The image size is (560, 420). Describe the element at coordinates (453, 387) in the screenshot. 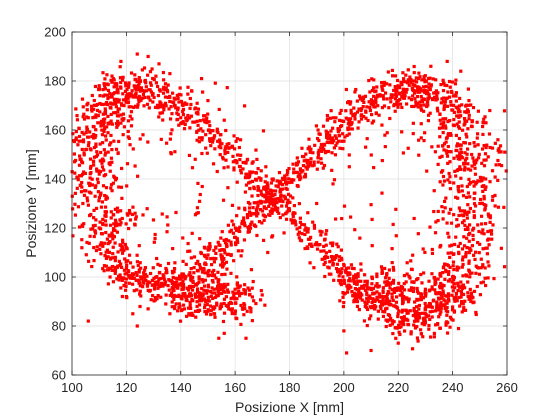

I see `x-tick-label: 240` at that location.